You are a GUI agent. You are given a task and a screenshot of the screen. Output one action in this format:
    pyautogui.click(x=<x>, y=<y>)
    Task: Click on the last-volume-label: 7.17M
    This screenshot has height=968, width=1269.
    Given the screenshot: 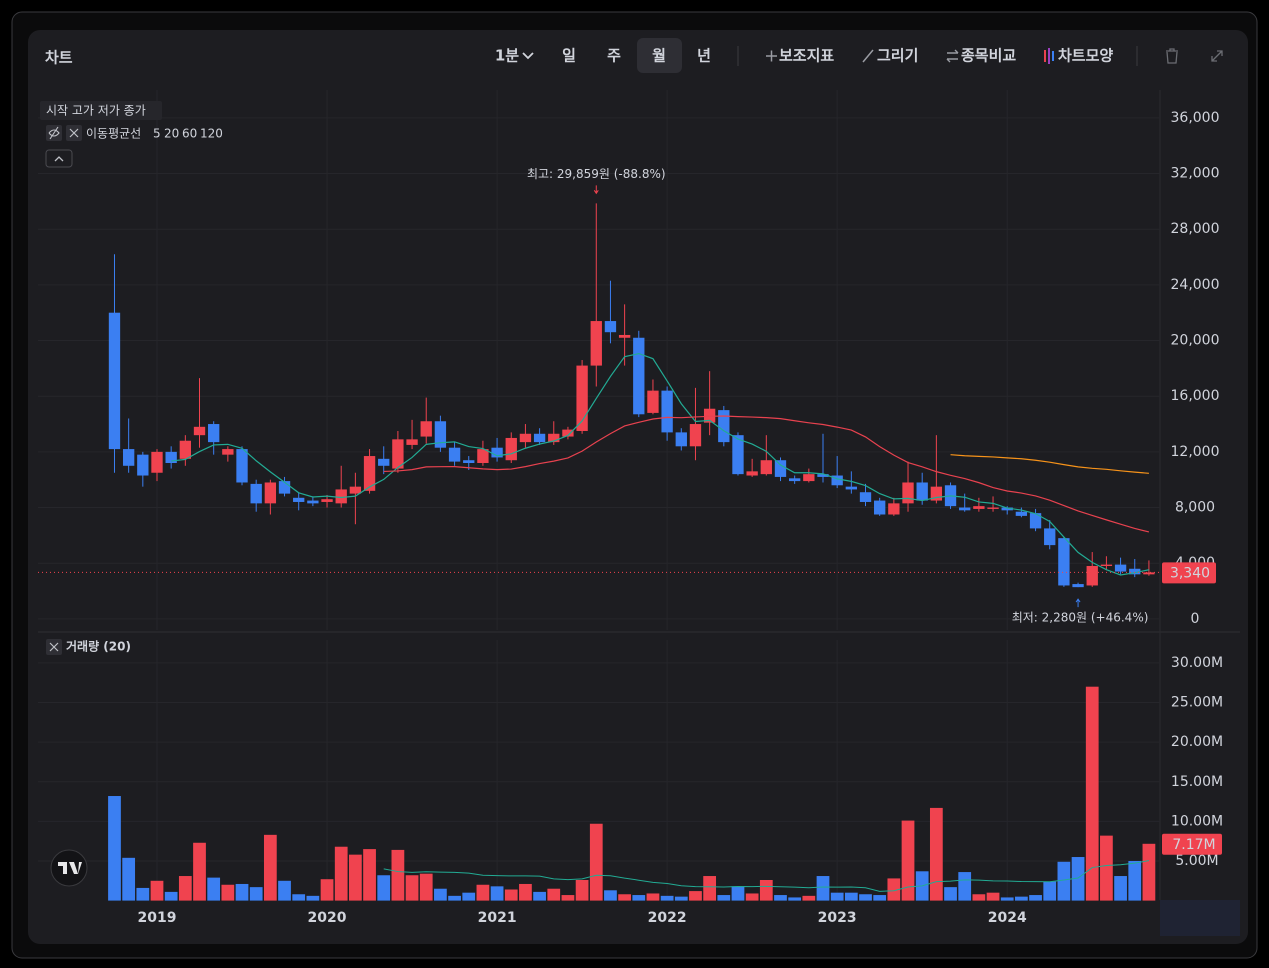 What is the action you would take?
    pyautogui.click(x=1193, y=845)
    